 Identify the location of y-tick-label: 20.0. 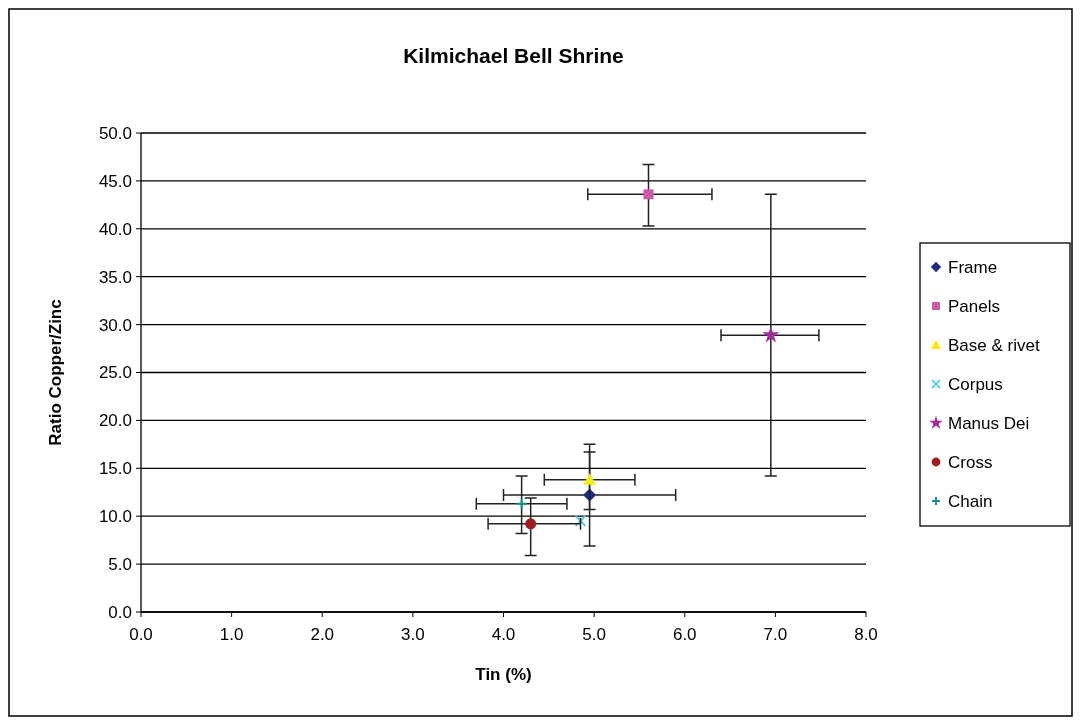
(115, 421).